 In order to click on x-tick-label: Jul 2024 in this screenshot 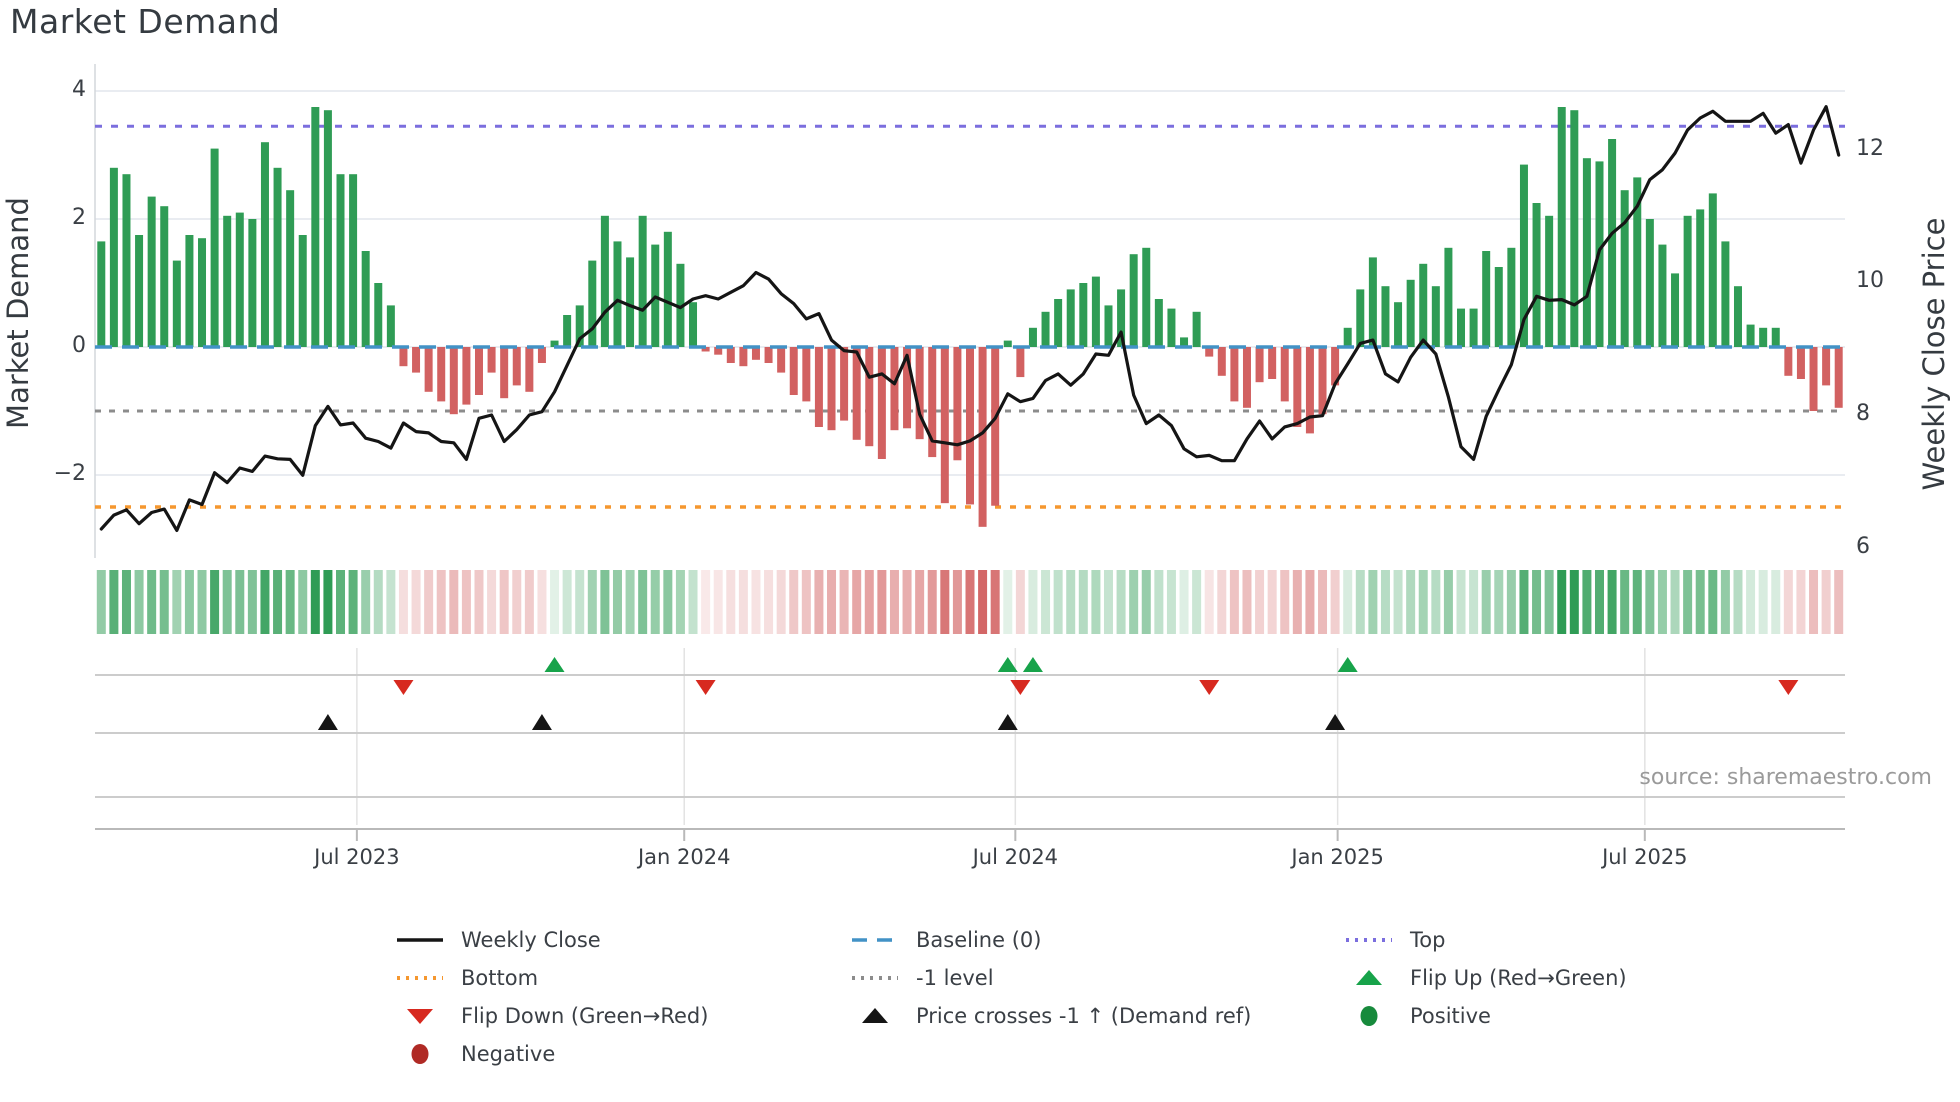, I will do `click(1015, 857)`.